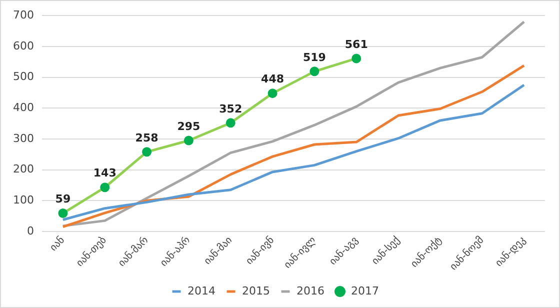  What do you see at coordinates (364, 291) in the screenshot?
I see `legend-label: 2017` at bounding box center [364, 291].